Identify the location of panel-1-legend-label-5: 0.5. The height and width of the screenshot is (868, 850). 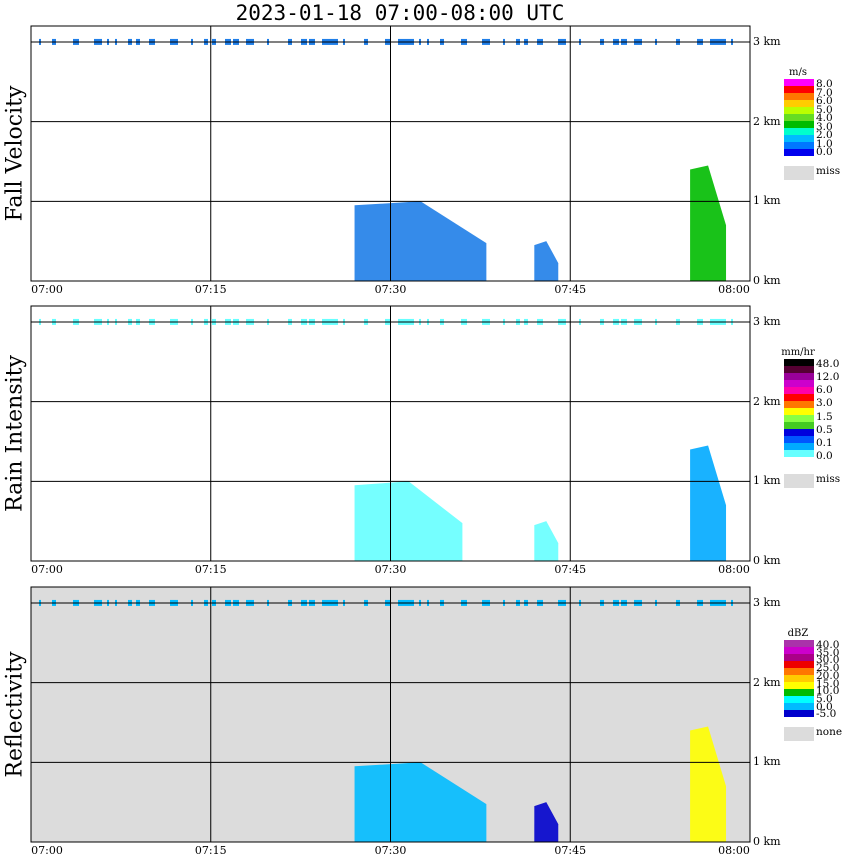
(824, 429).